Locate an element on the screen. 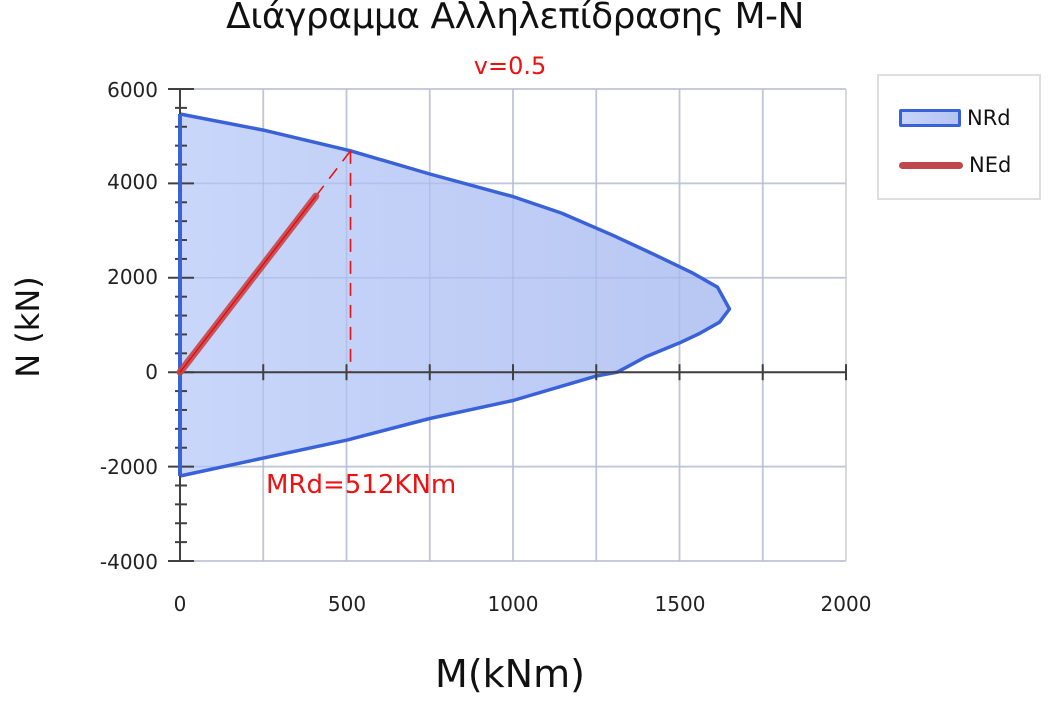 This screenshot has width=1048, height=710. mrd-dashed-line is located at coordinates (333, 173).